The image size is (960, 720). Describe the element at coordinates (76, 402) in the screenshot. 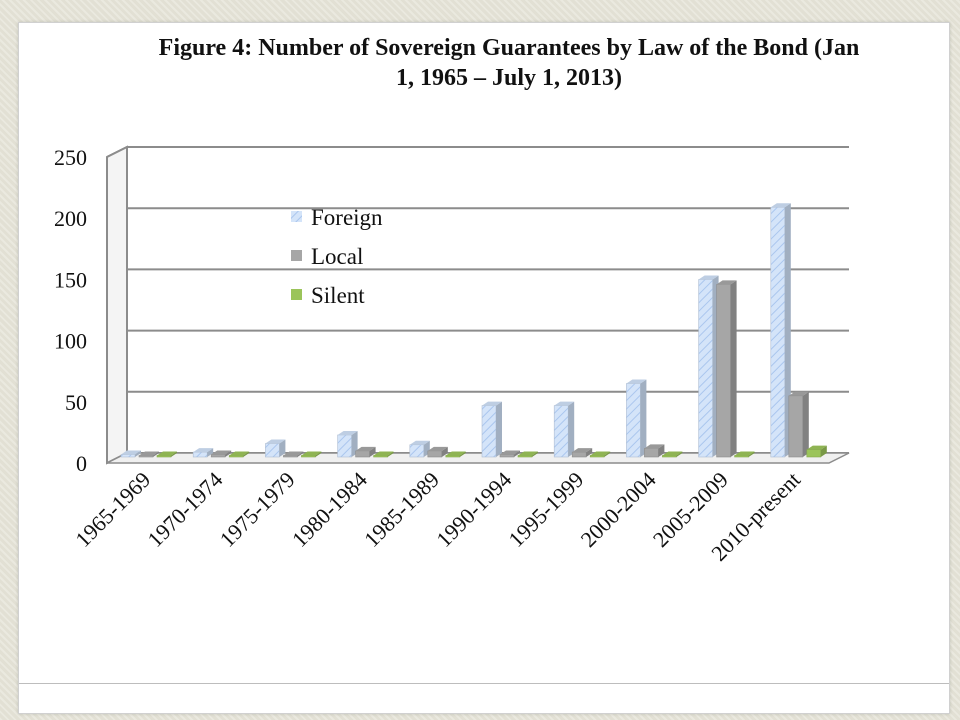

I see `y-tick-label: 50` at that location.